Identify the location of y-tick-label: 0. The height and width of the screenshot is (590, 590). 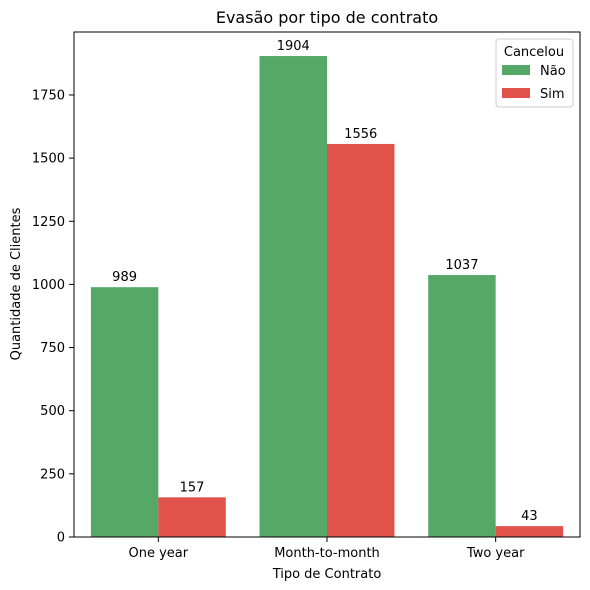
(61, 538).